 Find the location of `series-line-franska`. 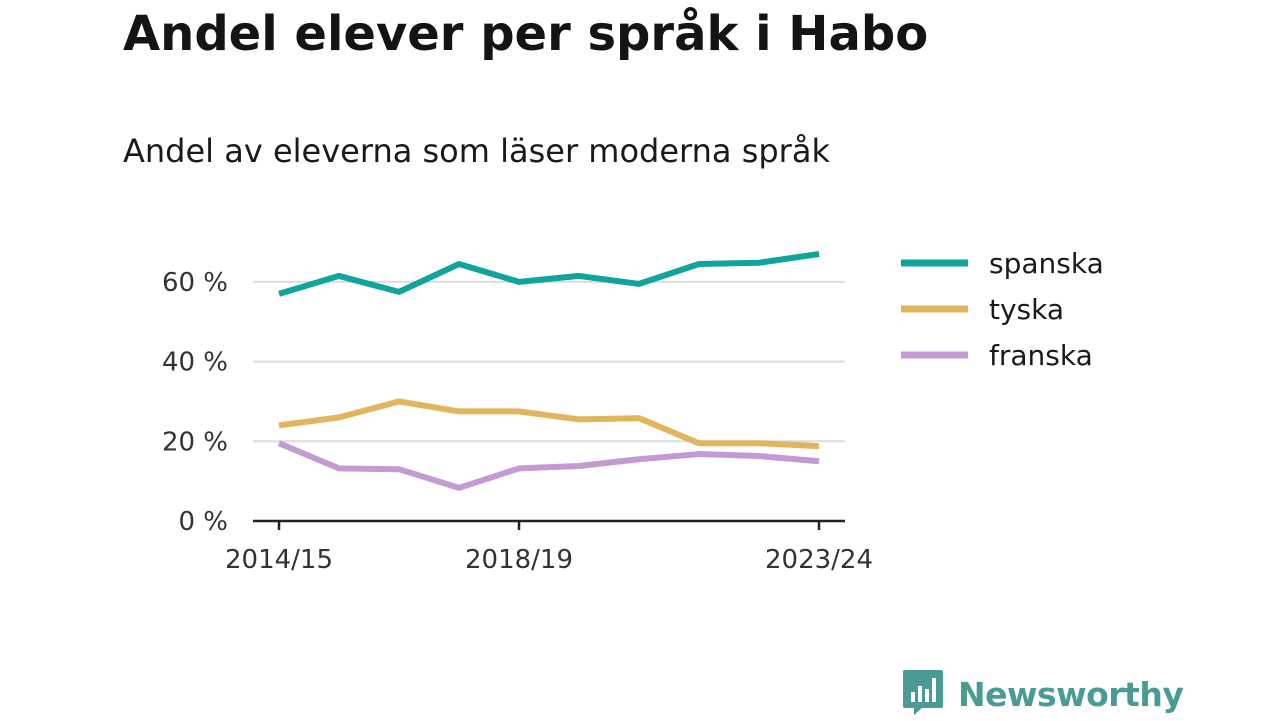

series-line-franska is located at coordinates (548, 465).